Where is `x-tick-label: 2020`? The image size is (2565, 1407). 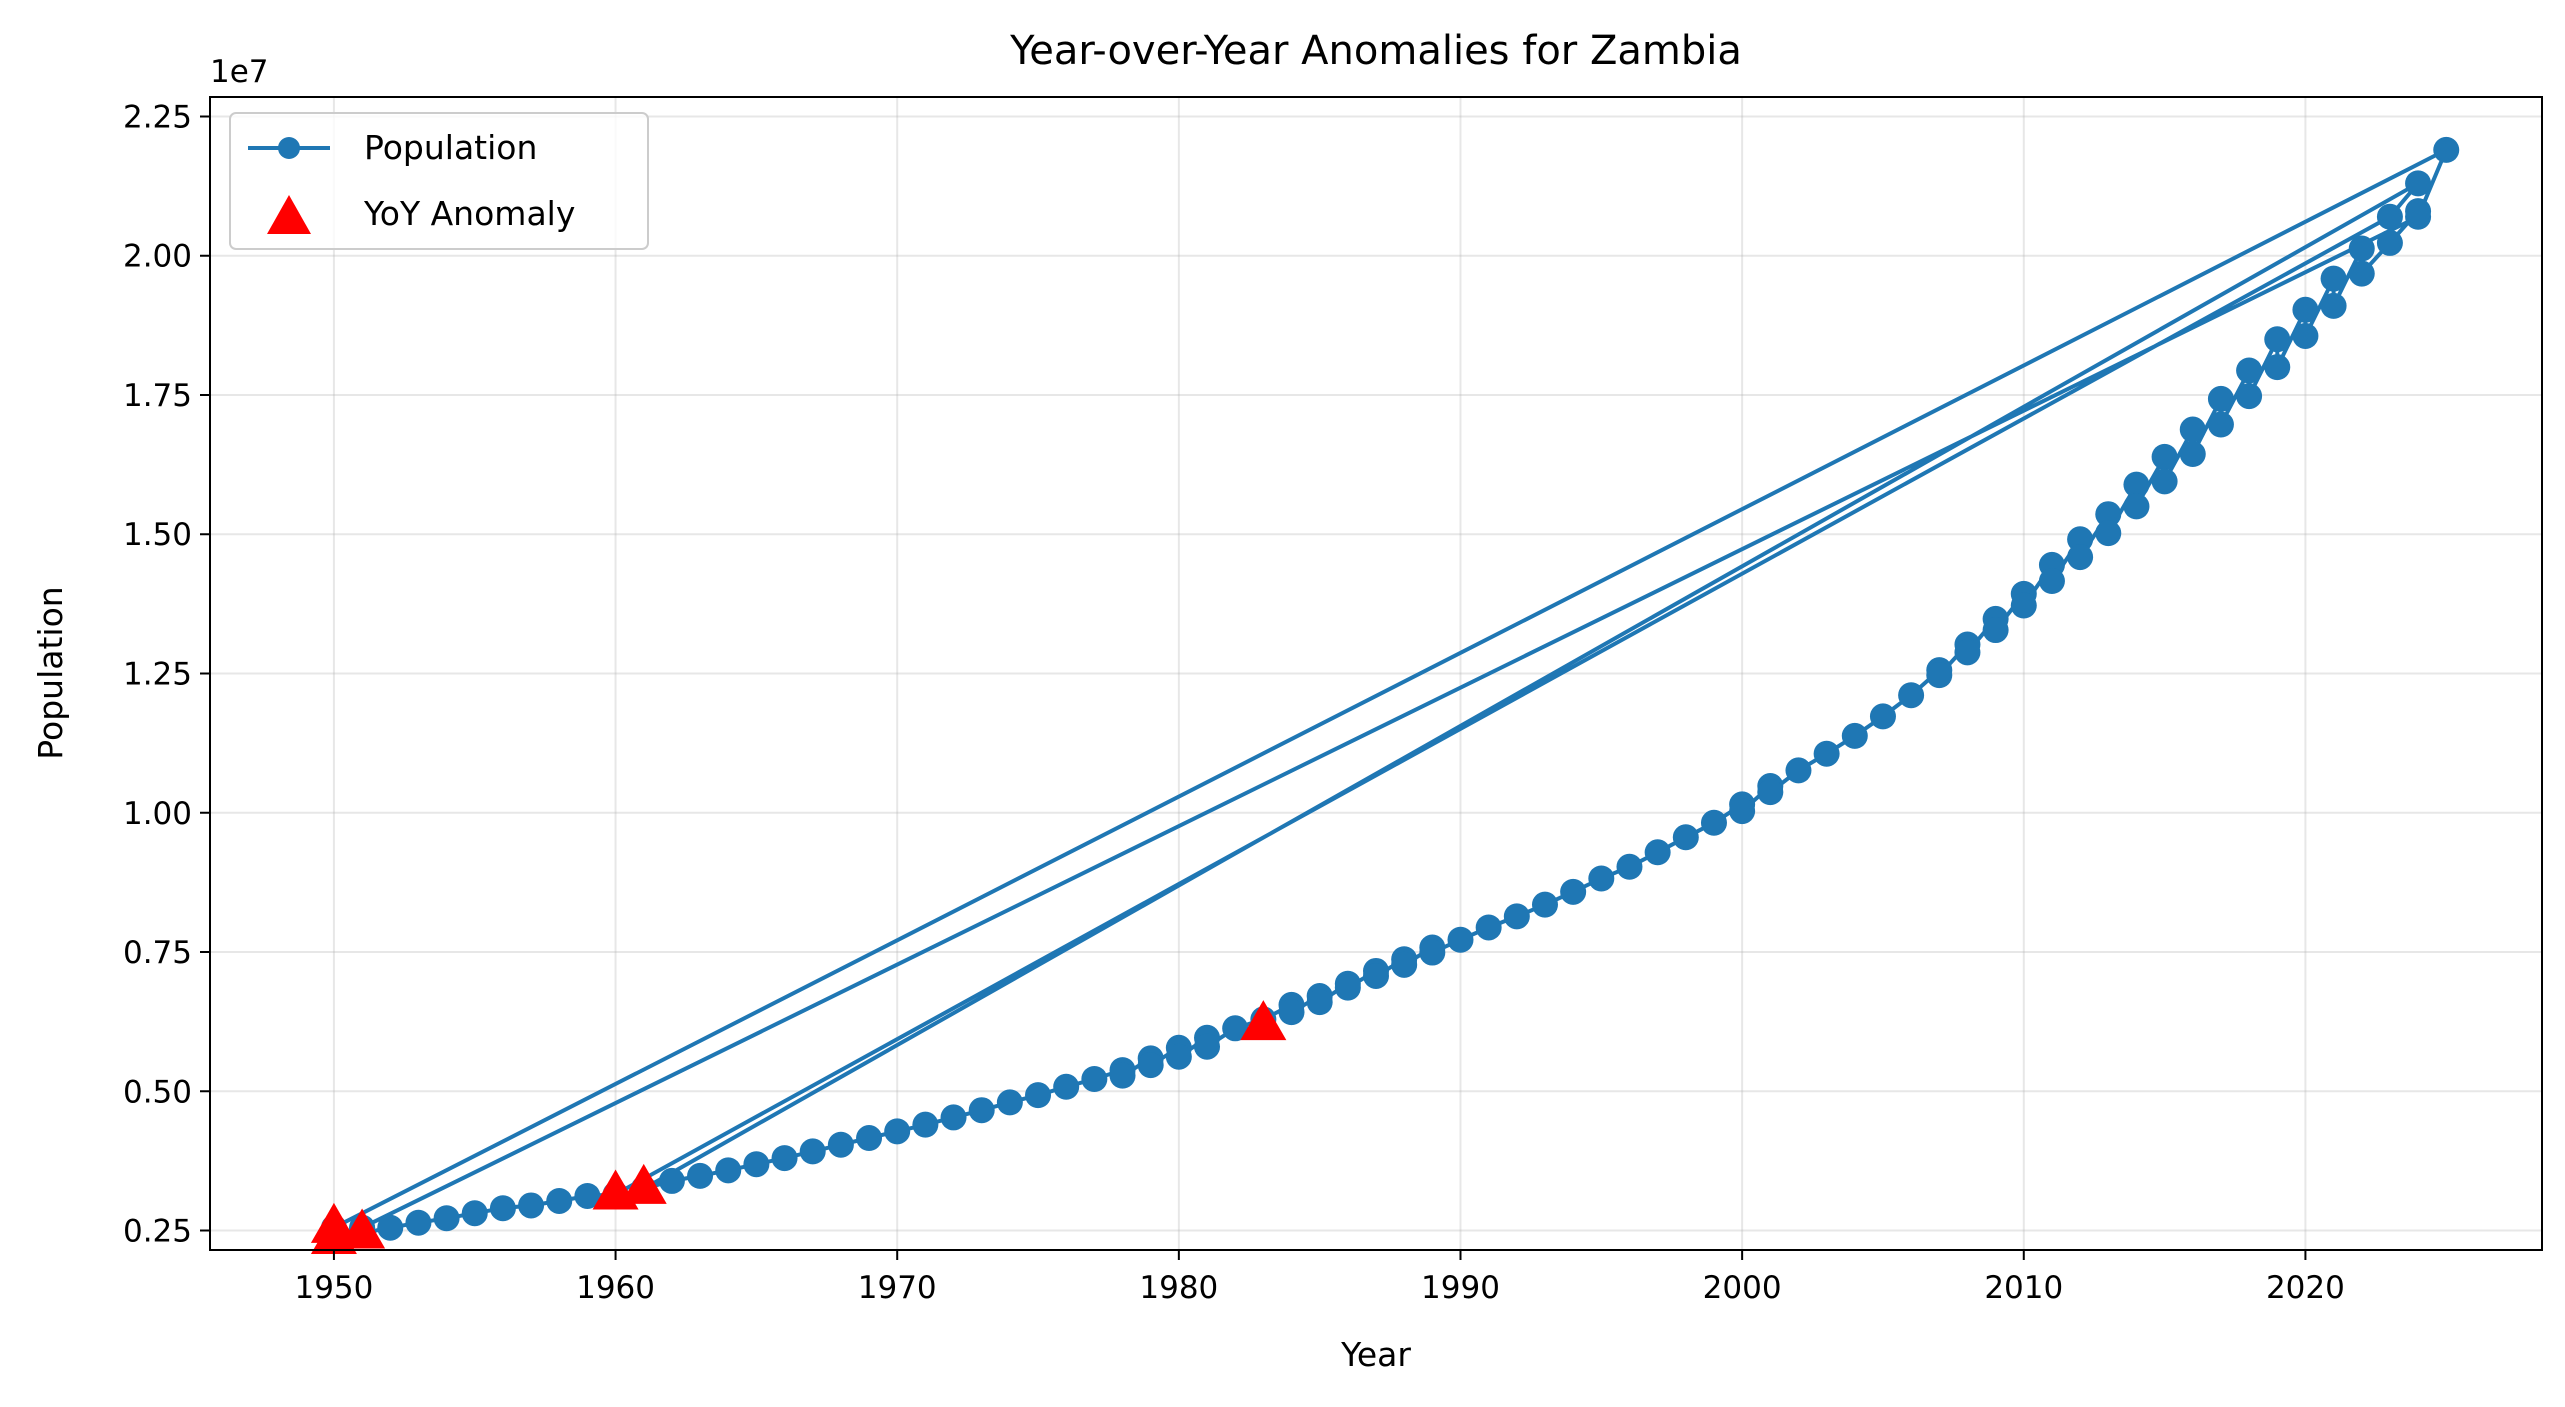 x-tick-label: 2020 is located at coordinates (2305, 1288).